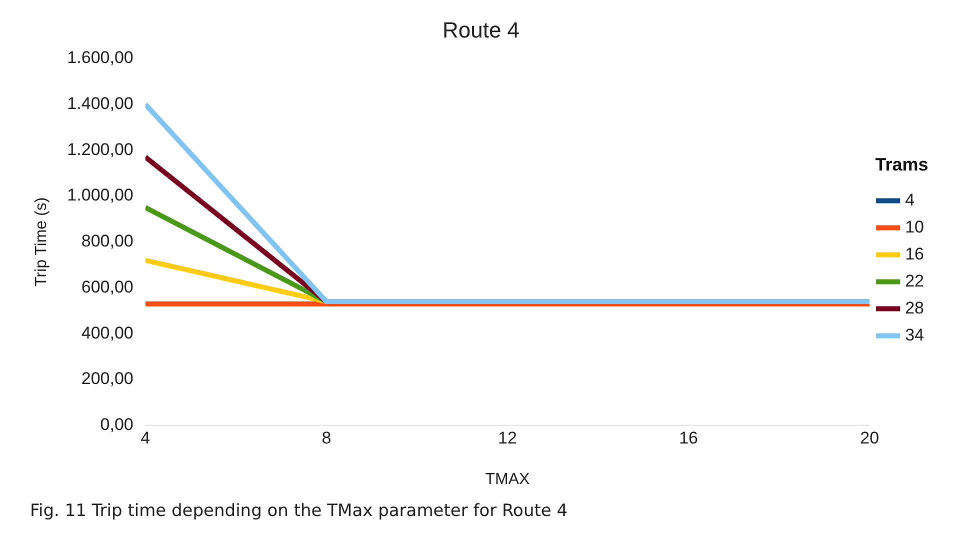 The image size is (954, 544). I want to click on y-tick-label: 1.200,00, so click(100, 149).